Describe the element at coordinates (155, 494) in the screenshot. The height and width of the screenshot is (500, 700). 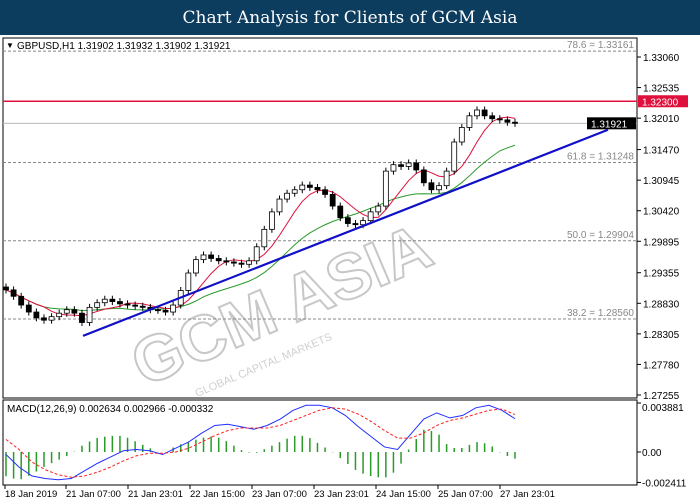
I see `x-tick-label: 21 Jan 23:01` at that location.